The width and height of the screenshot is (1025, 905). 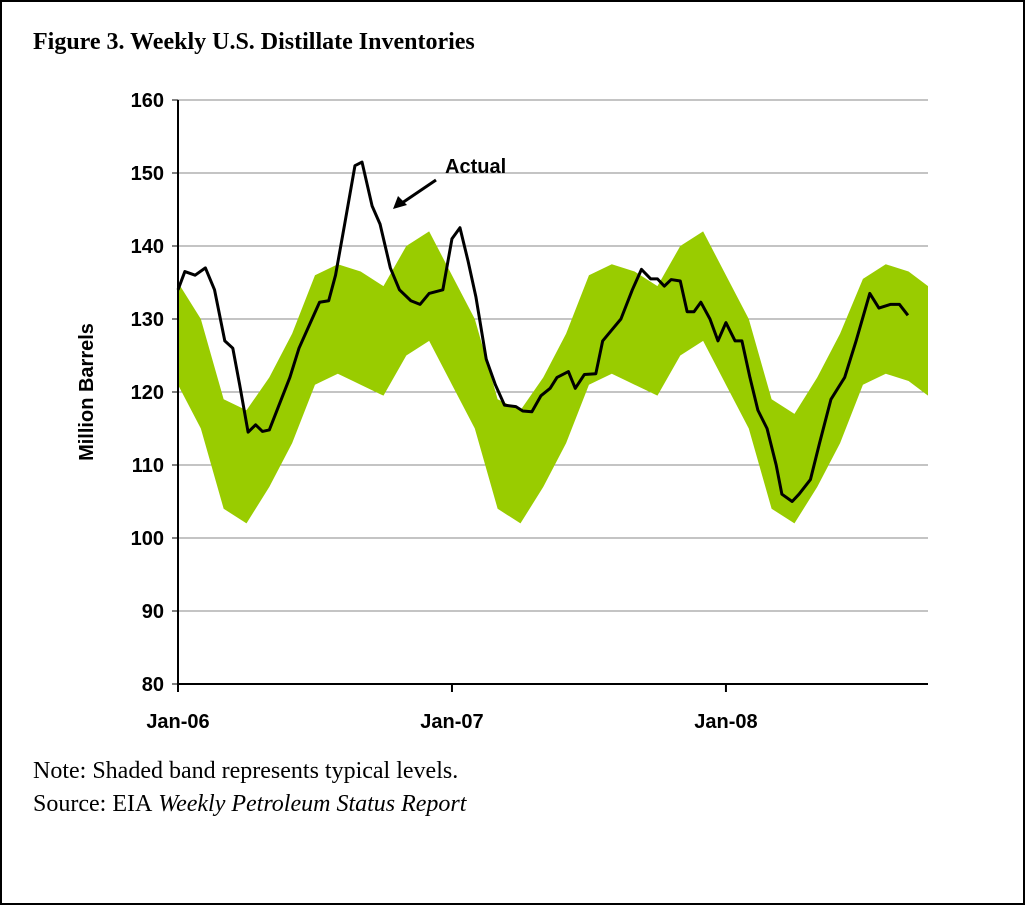 What do you see at coordinates (312, 804) in the screenshot?
I see `source-title: Weekly Petroleum Status Report` at bounding box center [312, 804].